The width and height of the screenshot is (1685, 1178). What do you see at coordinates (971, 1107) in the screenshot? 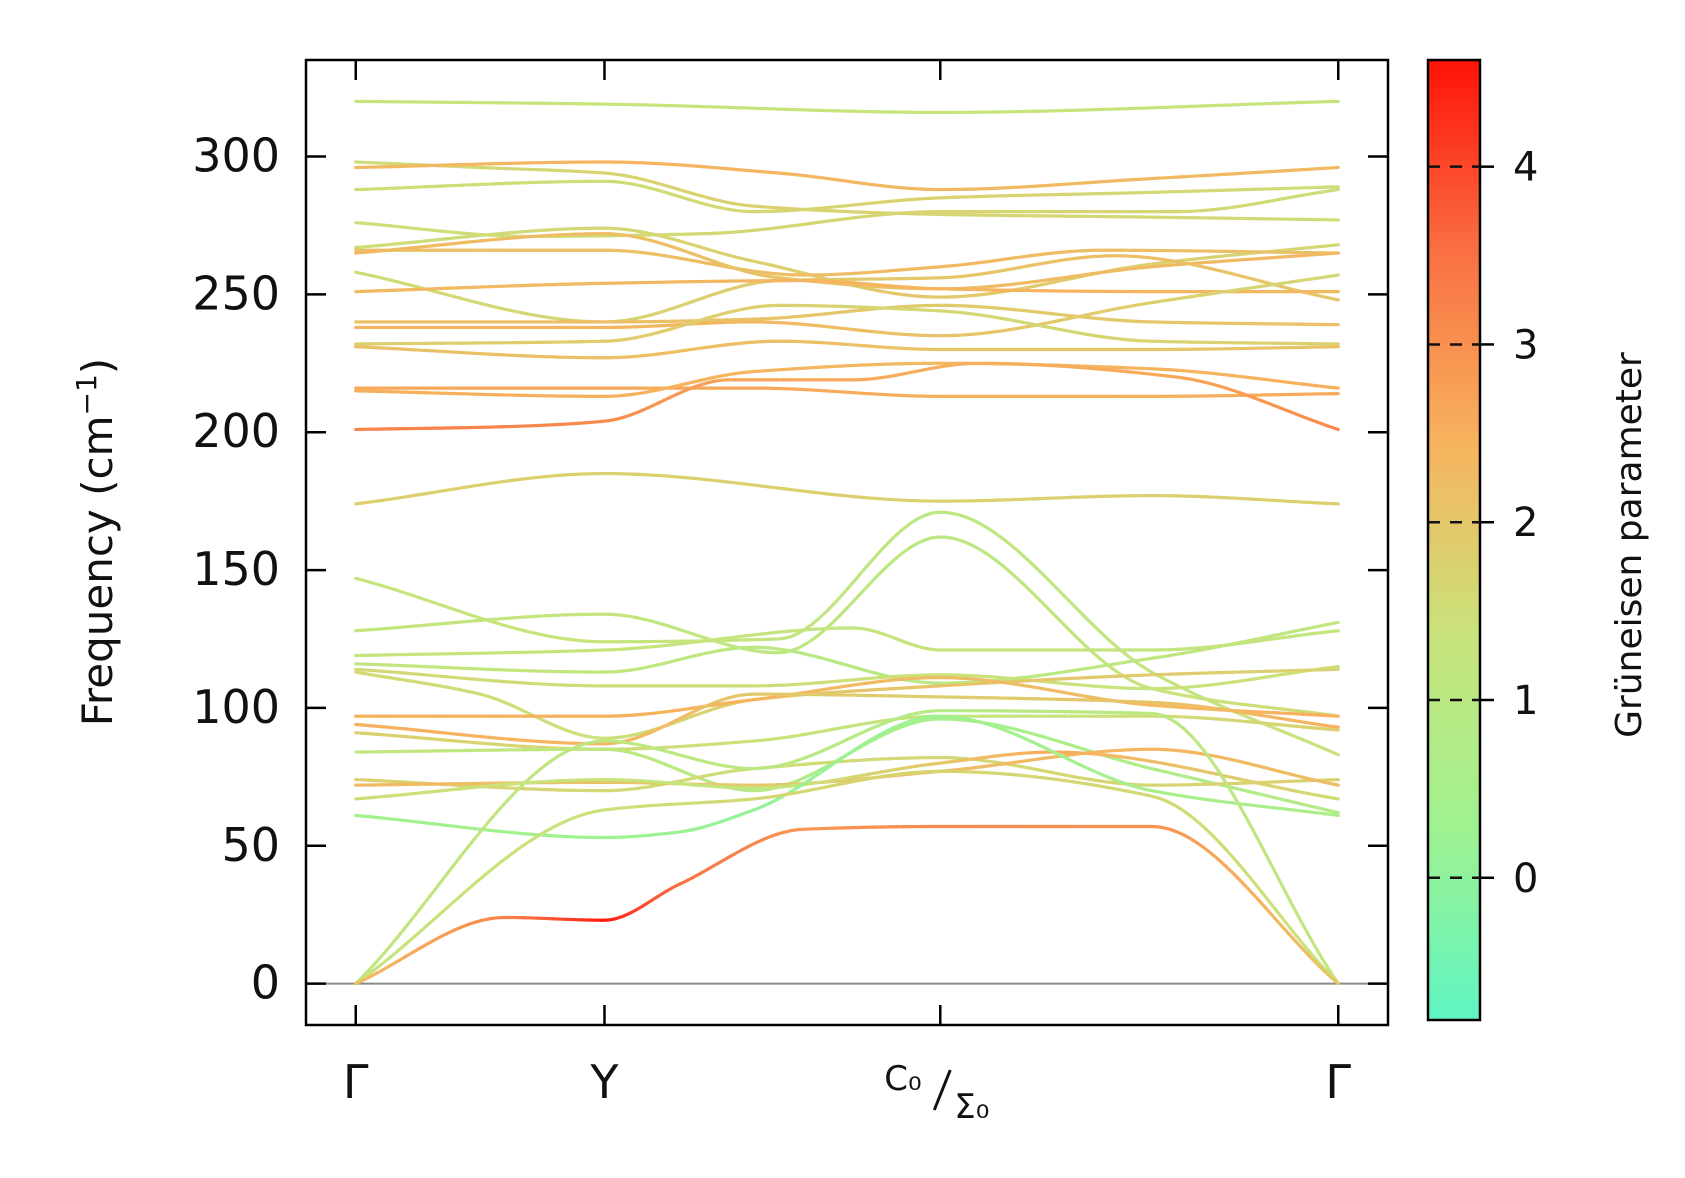
I see `x-tick-label-secondary: Σ₀` at bounding box center [971, 1107].